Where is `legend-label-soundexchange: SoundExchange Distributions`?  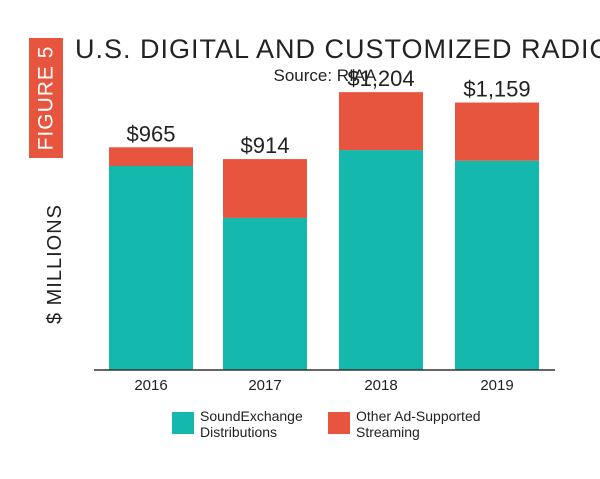 legend-label-soundexchange: SoundExchange Distributions is located at coordinates (251, 424).